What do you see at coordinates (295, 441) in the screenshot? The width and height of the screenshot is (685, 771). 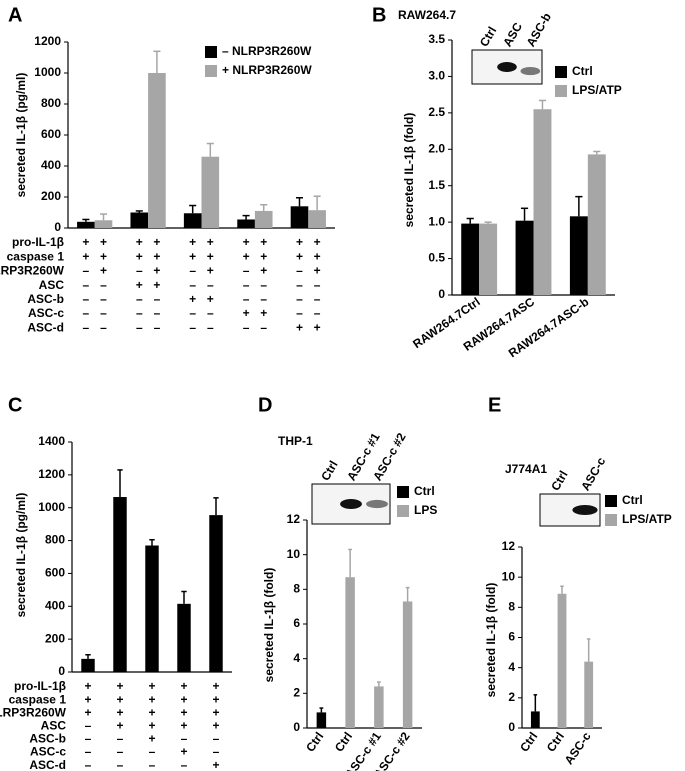 I see `panel-title: THP-1` at bounding box center [295, 441].